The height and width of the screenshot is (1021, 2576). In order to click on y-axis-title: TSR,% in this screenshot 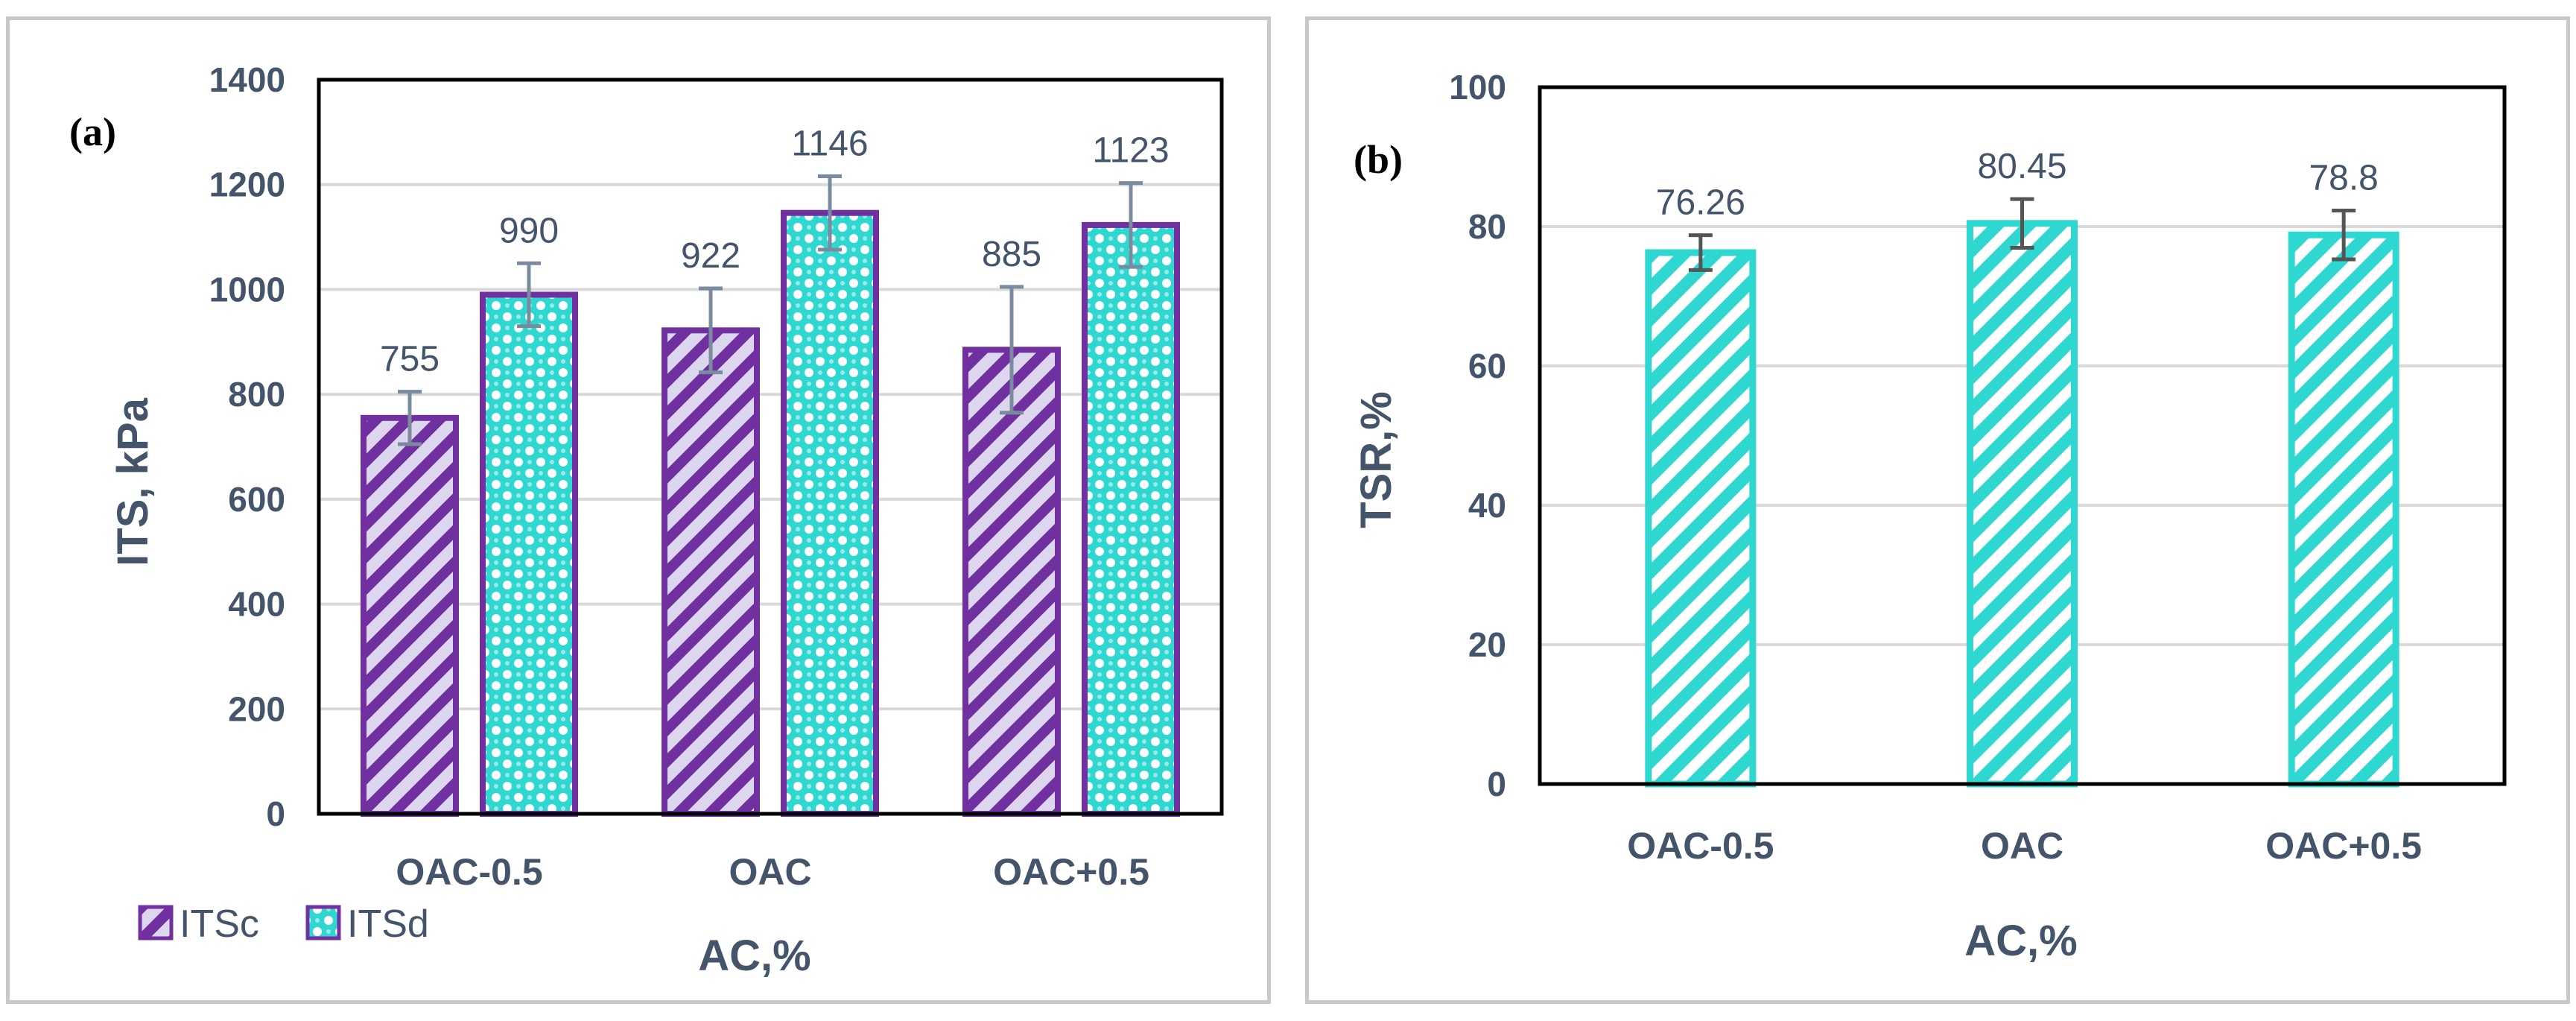, I will do `click(1376, 459)`.